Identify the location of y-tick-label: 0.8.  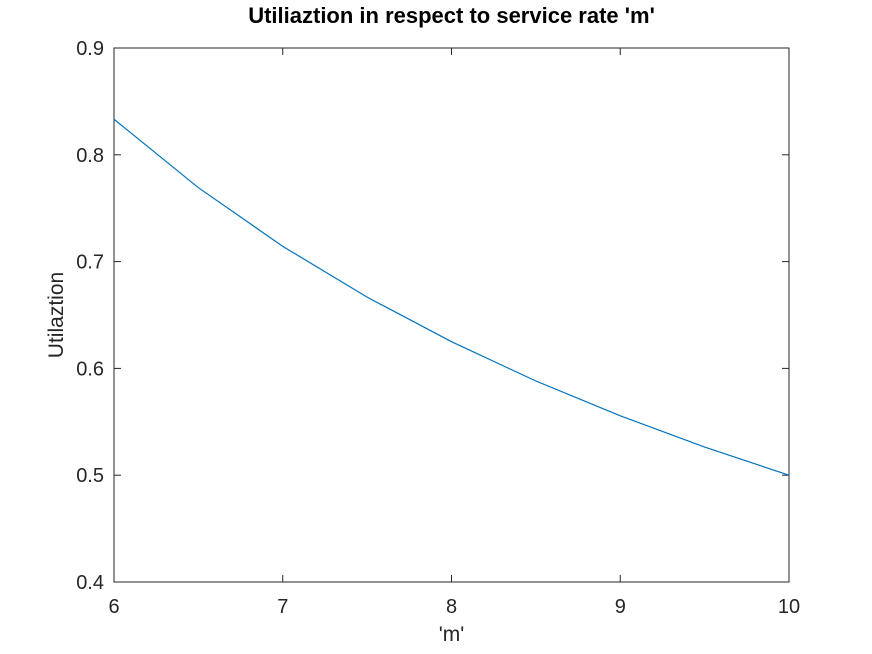
(90, 156).